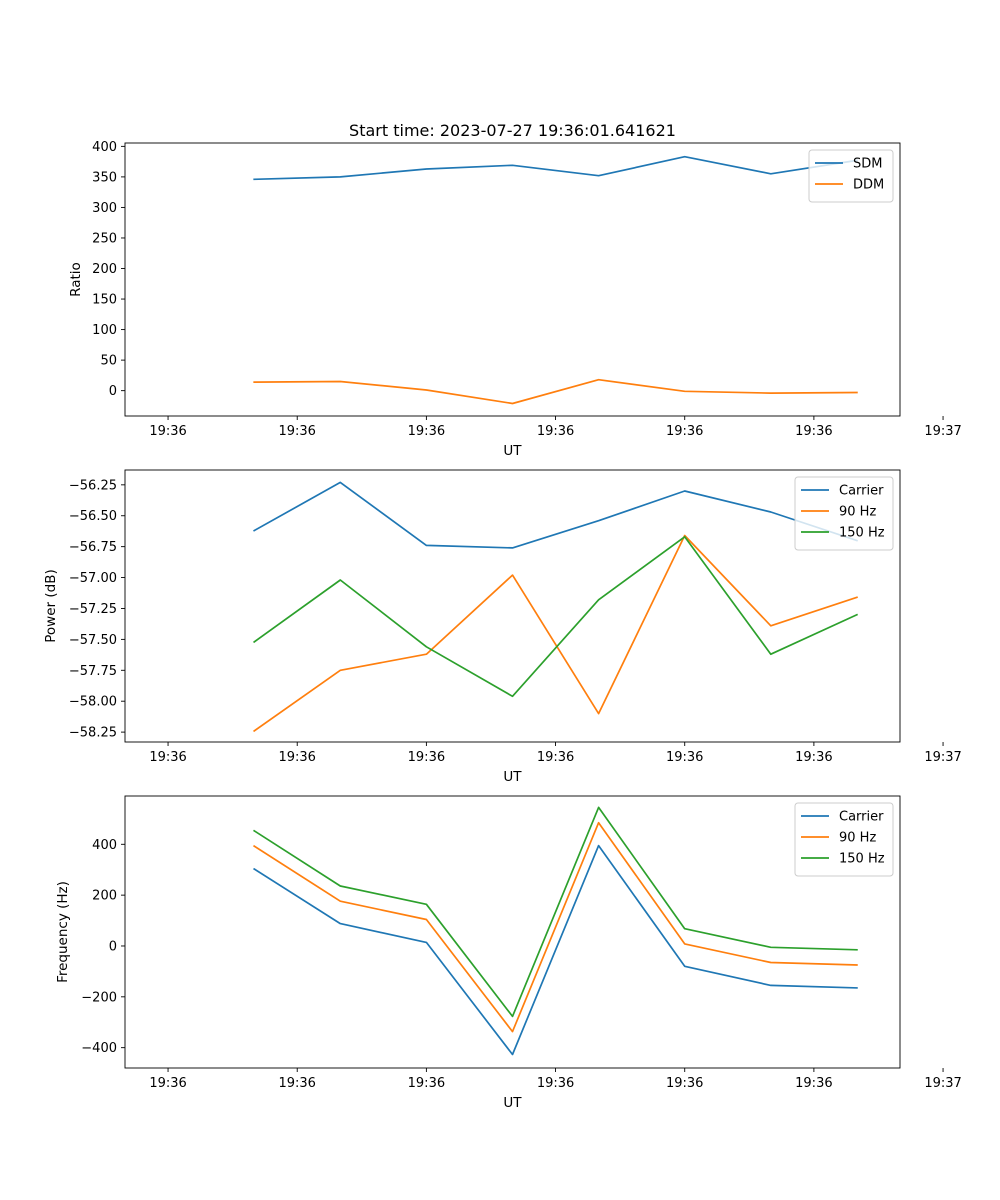 This screenshot has height=1200, width=1000. Describe the element at coordinates (104, 238) in the screenshot. I see `y-tick-label: 250` at that location.